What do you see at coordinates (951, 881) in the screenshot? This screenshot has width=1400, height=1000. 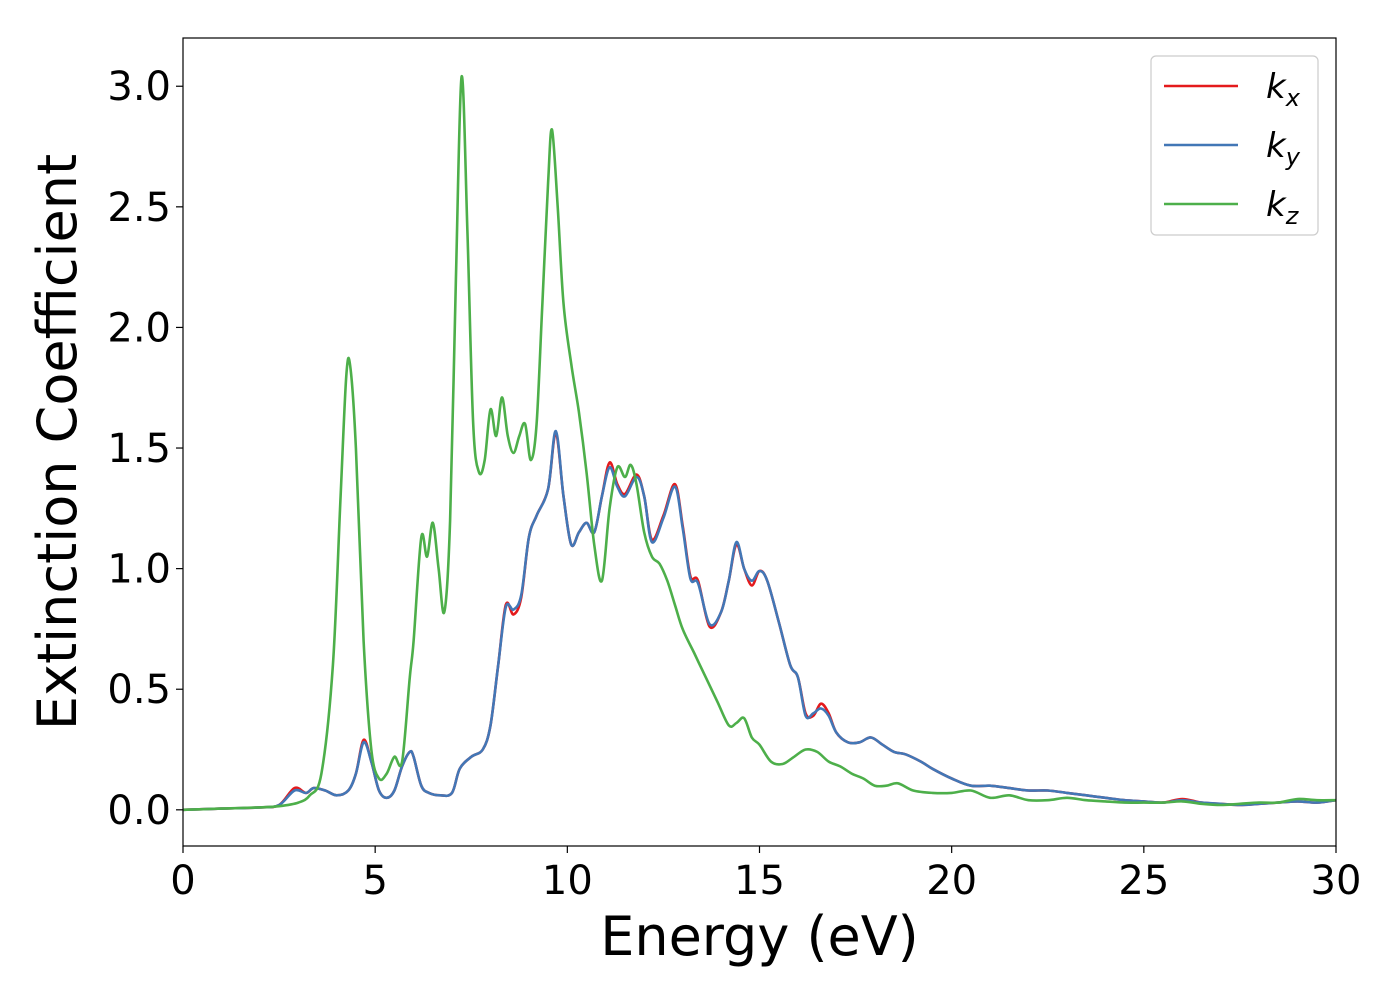 I see `x-tick-label: 20` at bounding box center [951, 881].